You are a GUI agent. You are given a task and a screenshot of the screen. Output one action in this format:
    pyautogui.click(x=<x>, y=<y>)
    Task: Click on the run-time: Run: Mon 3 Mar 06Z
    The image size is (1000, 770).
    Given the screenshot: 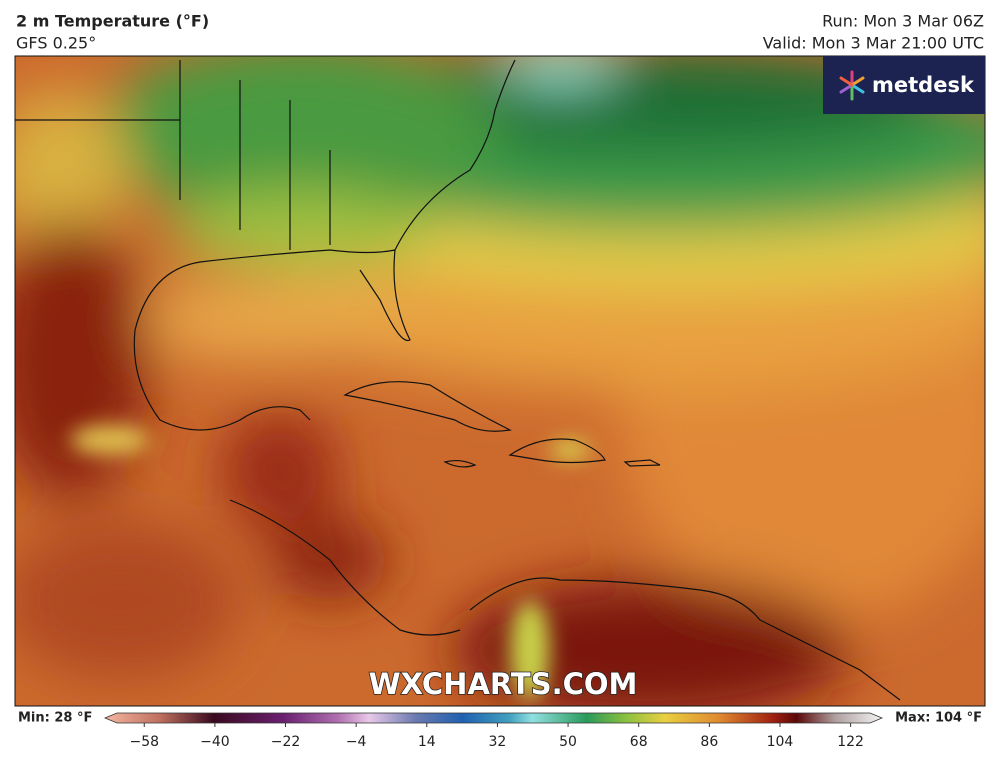 What is the action you would take?
    pyautogui.click(x=903, y=21)
    